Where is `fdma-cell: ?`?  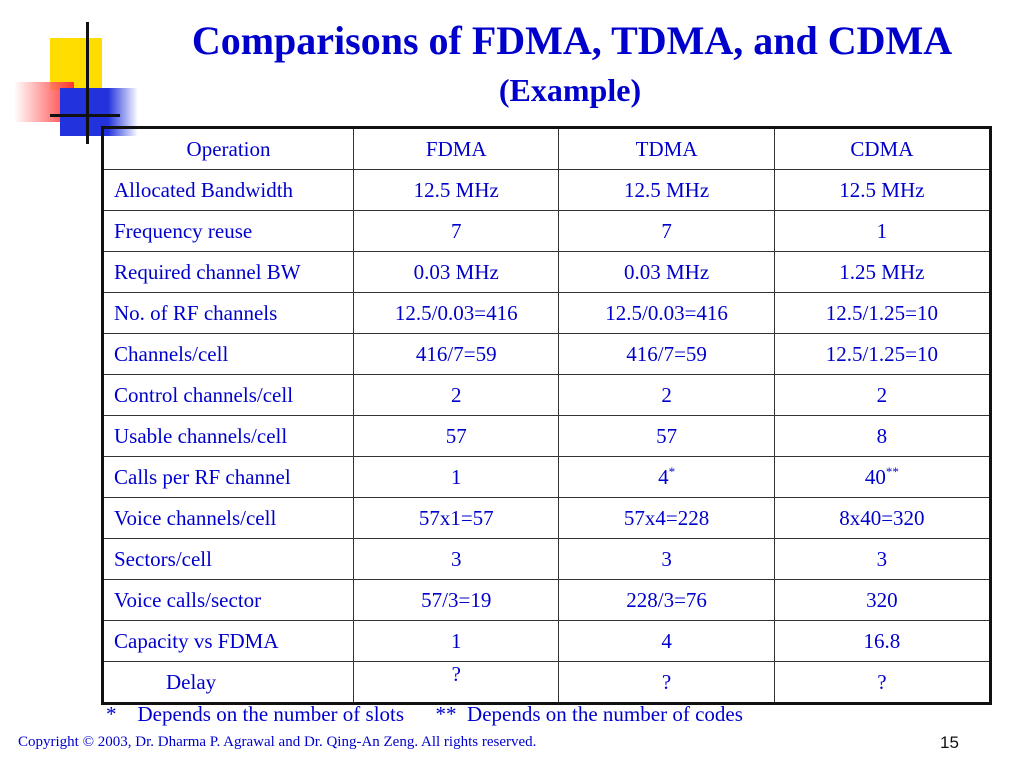
fdma-cell: ? is located at coordinates (456, 682).